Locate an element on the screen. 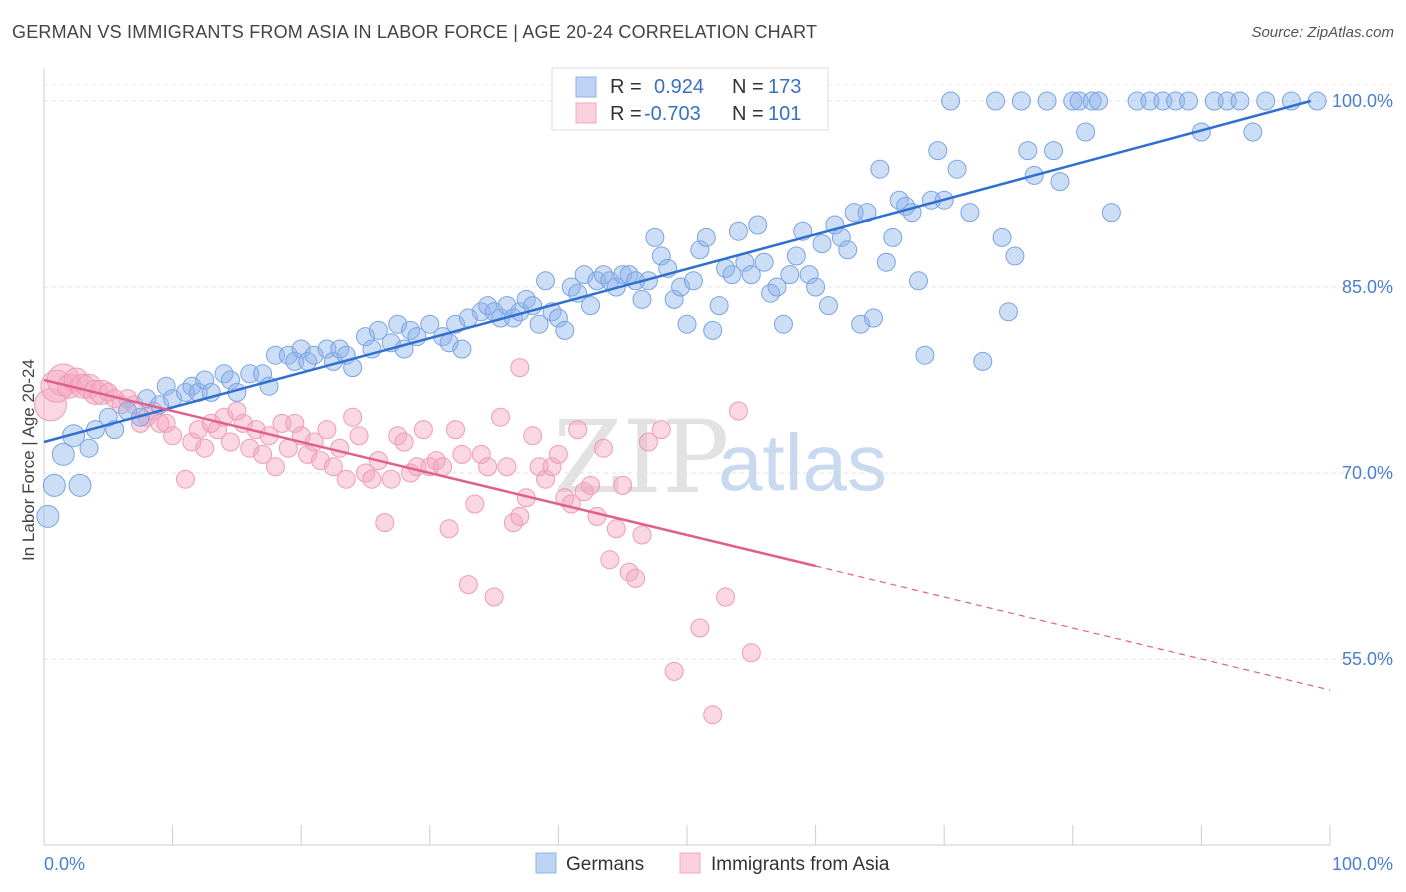  legend-n-value-german: 173 is located at coordinates (784, 87).